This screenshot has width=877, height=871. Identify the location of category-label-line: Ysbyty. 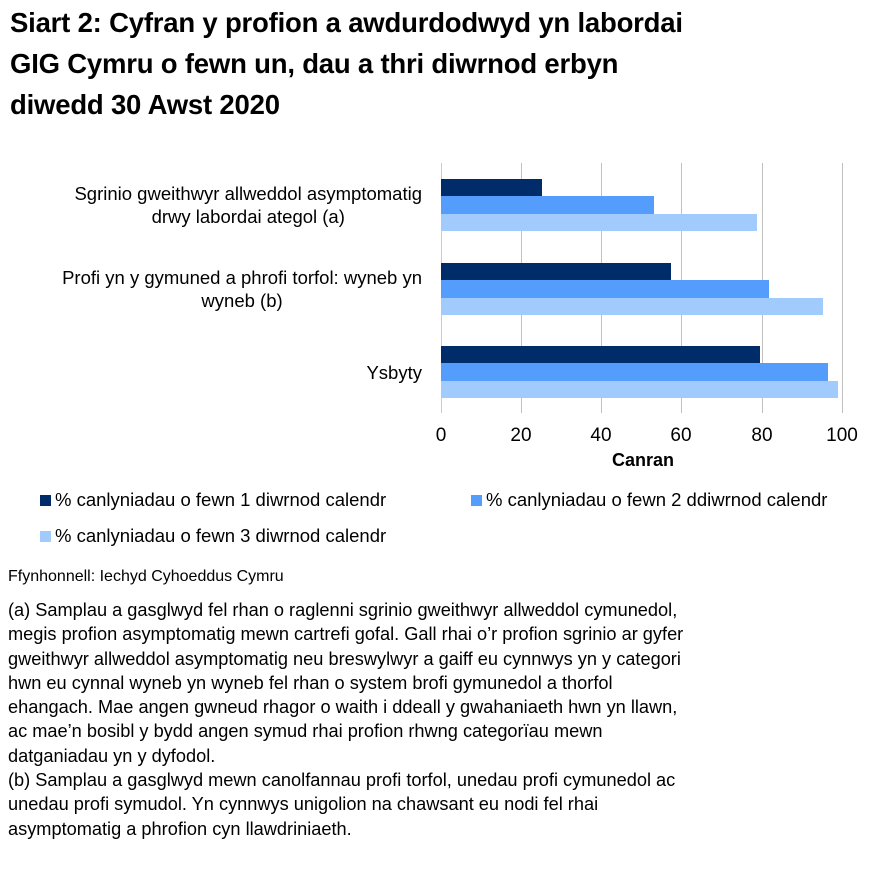
(394, 372).